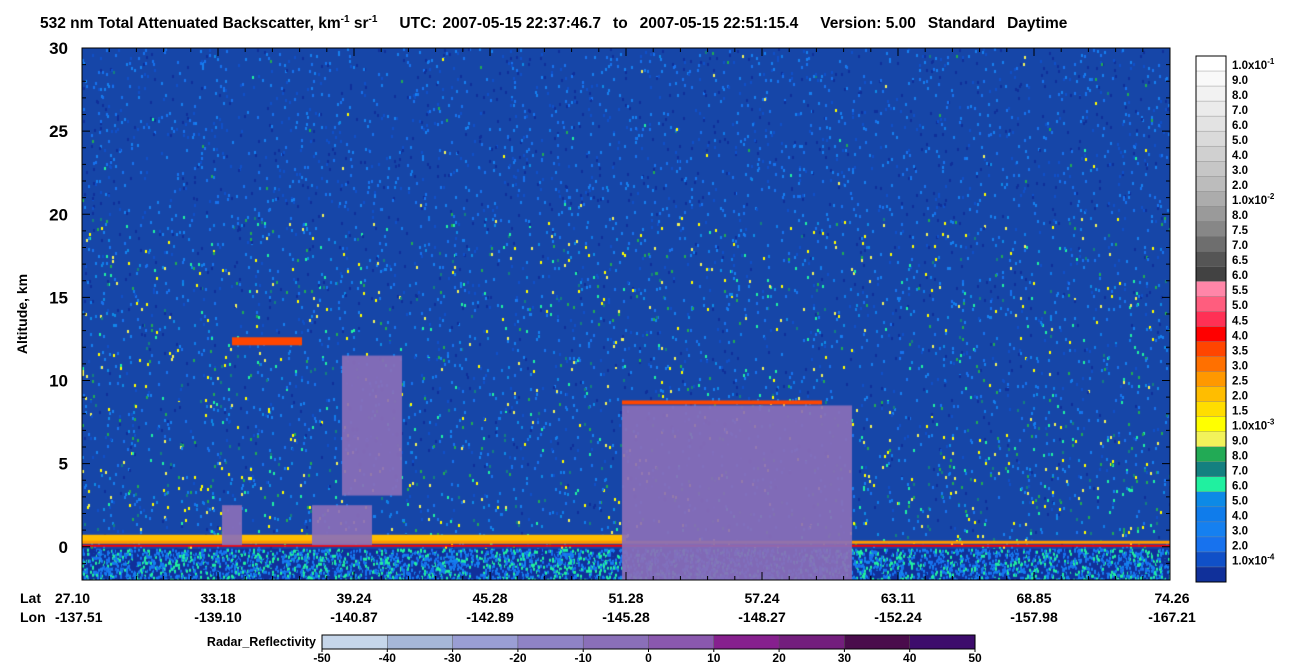  Describe the element at coordinates (975, 658) in the screenshot. I see `radar-tick-label: 50` at that location.